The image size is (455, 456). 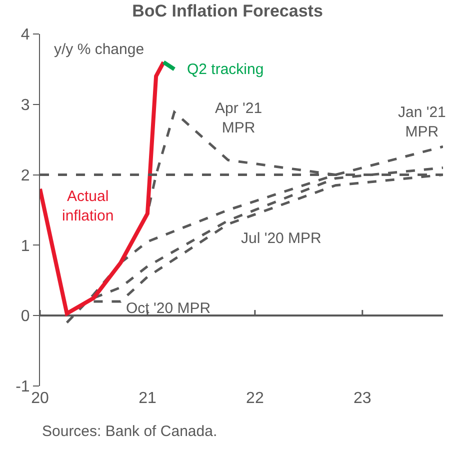 What do you see at coordinates (255, 398) in the screenshot?
I see `x-tick-label: 22` at bounding box center [255, 398].